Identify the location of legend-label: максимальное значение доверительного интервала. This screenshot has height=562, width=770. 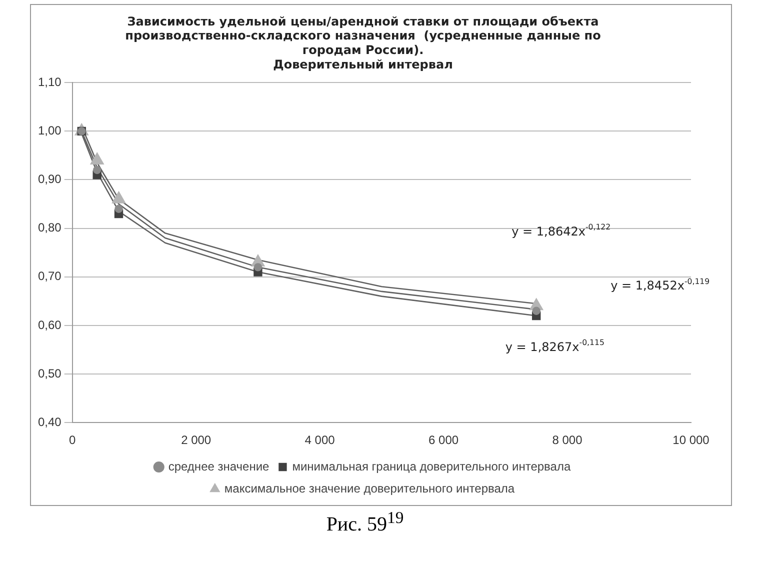
(369, 488).